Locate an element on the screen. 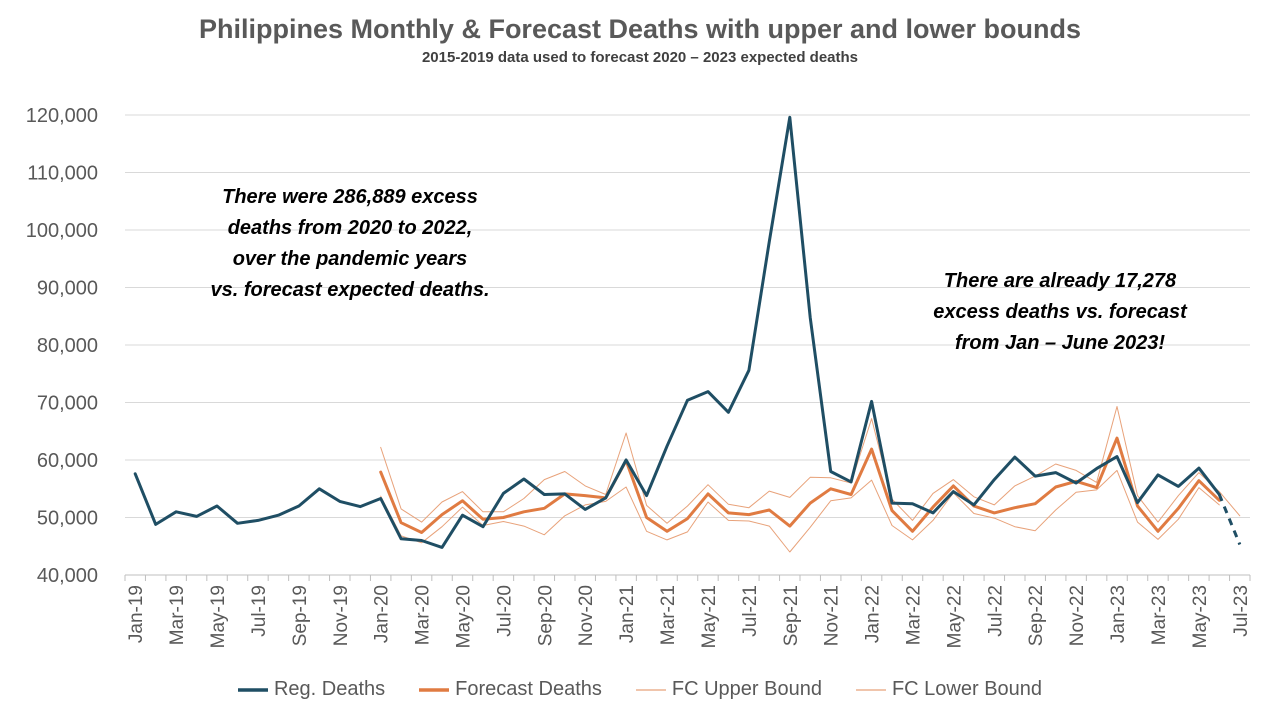  x-tick-label: Jan-22 is located at coordinates (873, 614).